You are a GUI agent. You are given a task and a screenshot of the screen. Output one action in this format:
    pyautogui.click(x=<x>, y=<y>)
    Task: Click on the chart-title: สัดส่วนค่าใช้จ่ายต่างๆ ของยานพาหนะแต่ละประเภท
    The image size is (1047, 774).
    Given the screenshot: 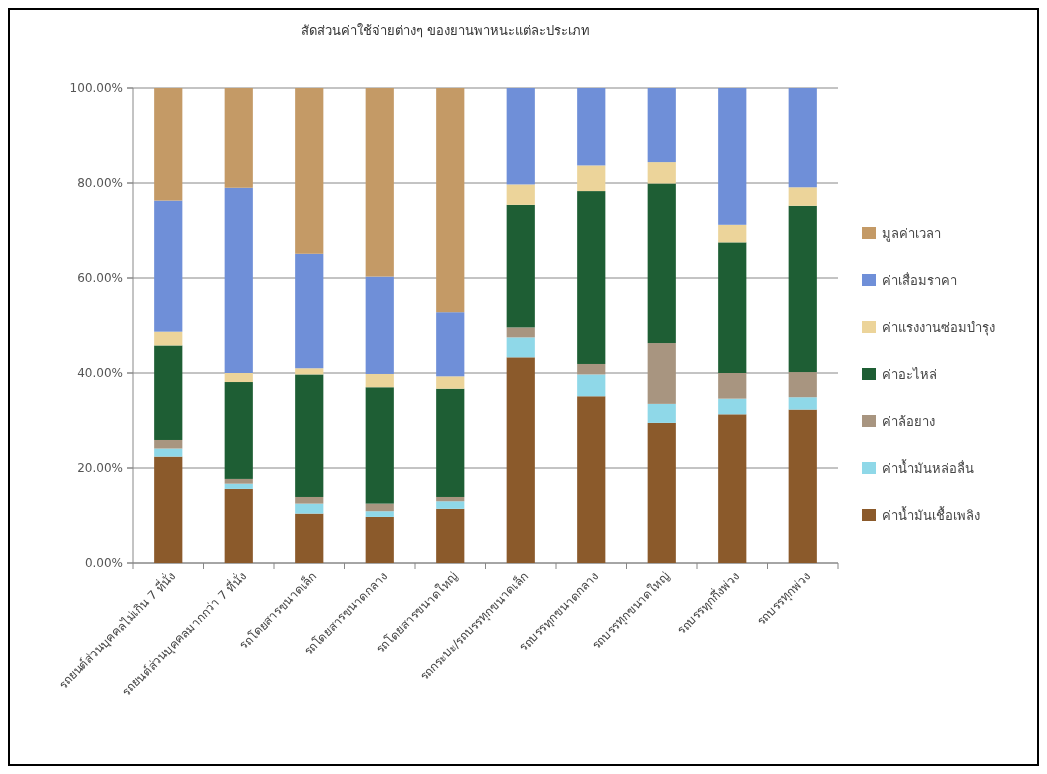 What is the action you would take?
    pyautogui.click(x=445, y=30)
    